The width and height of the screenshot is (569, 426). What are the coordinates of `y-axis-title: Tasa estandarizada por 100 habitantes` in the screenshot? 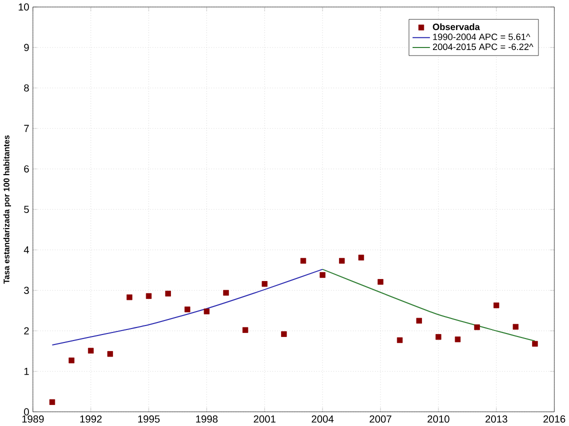 It's located at (7, 209).